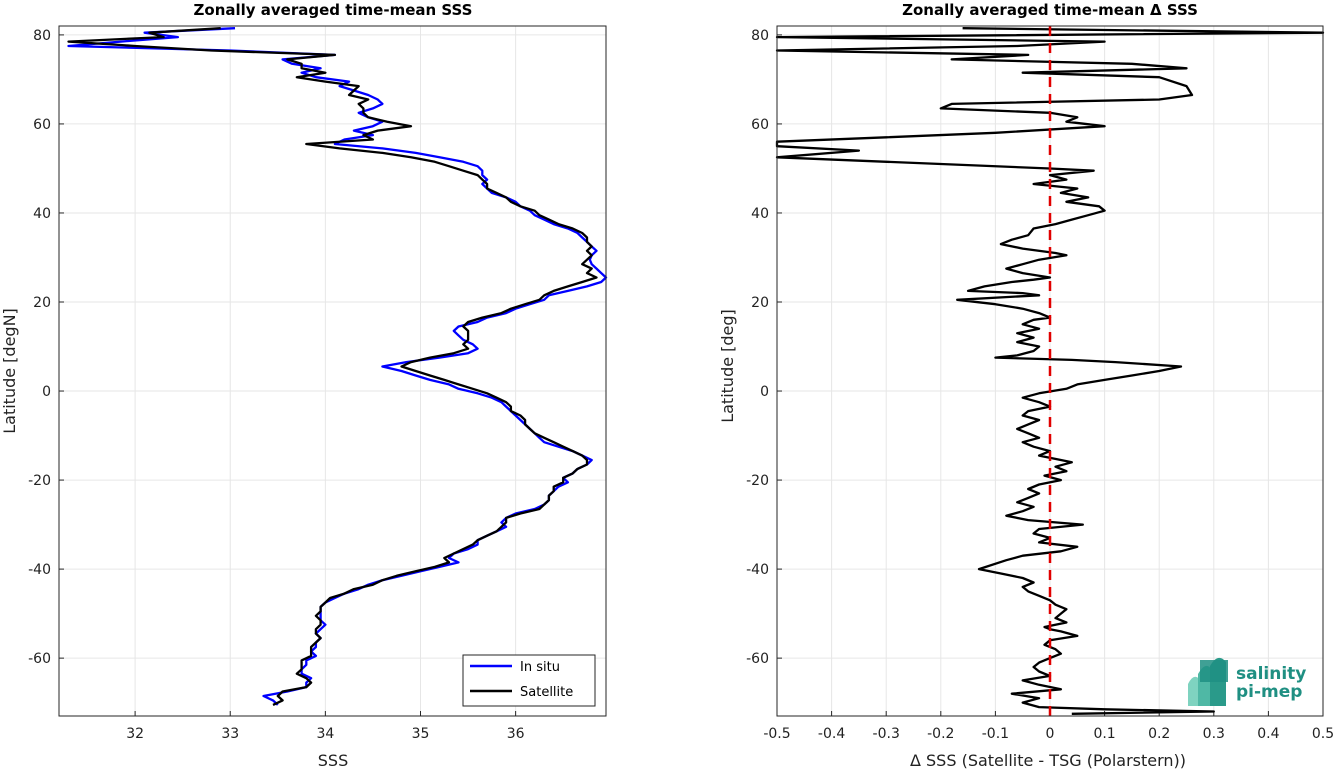  What do you see at coordinates (1050, 10) in the screenshot?
I see `chart-title: Zonally averaged time-mean Δ SSS` at bounding box center [1050, 10].